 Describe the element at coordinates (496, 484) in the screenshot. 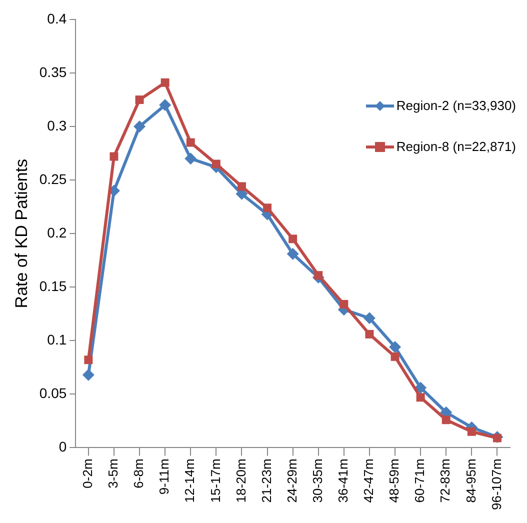

I see `x-tick-label: 96-107m` at that location.